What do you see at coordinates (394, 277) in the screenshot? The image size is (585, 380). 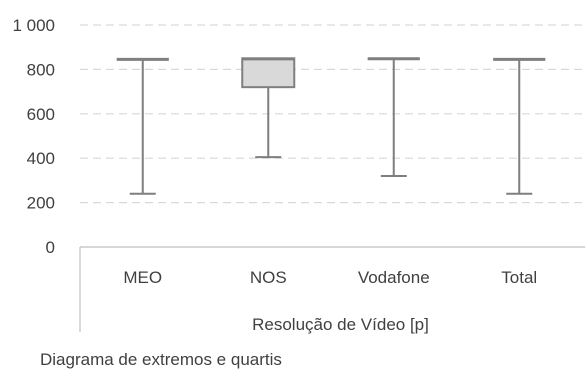 I see `x-tick-label: Vodafone` at bounding box center [394, 277].